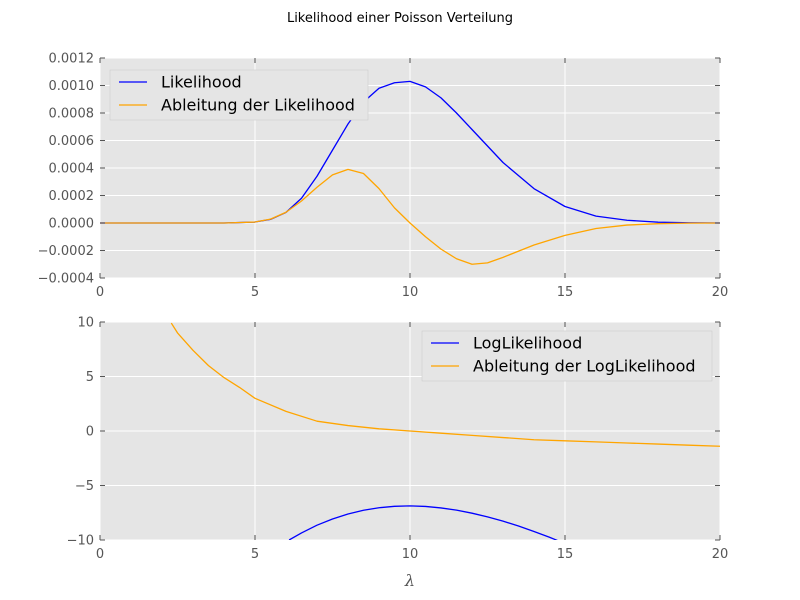 The image size is (800, 600). What do you see at coordinates (584, 366) in the screenshot?
I see `legend-label: Ableitung der LogLikelihood` at bounding box center [584, 366].